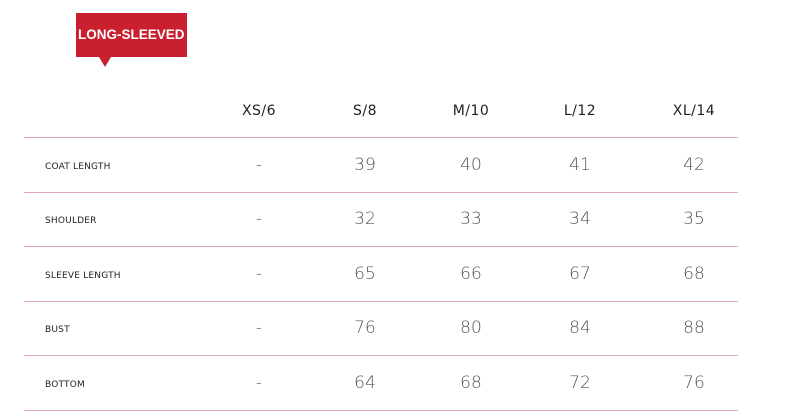 Image resolution: width=785 pixels, height=419 pixels. I want to click on measurement-cell: 40, so click(471, 164).